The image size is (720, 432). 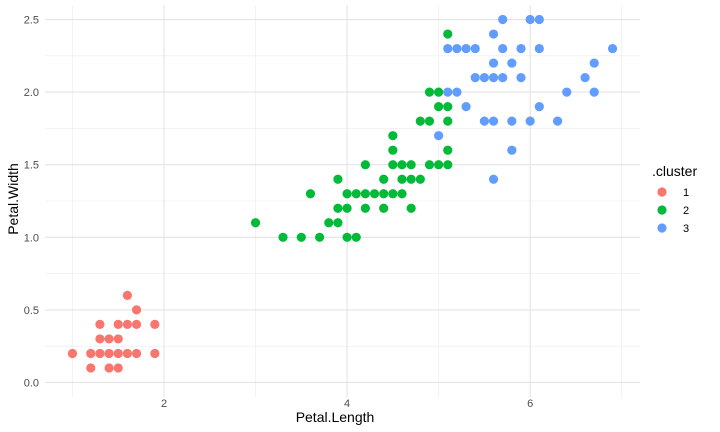 What do you see at coordinates (686, 193) in the screenshot?
I see `legend-label-1: 1` at bounding box center [686, 193].